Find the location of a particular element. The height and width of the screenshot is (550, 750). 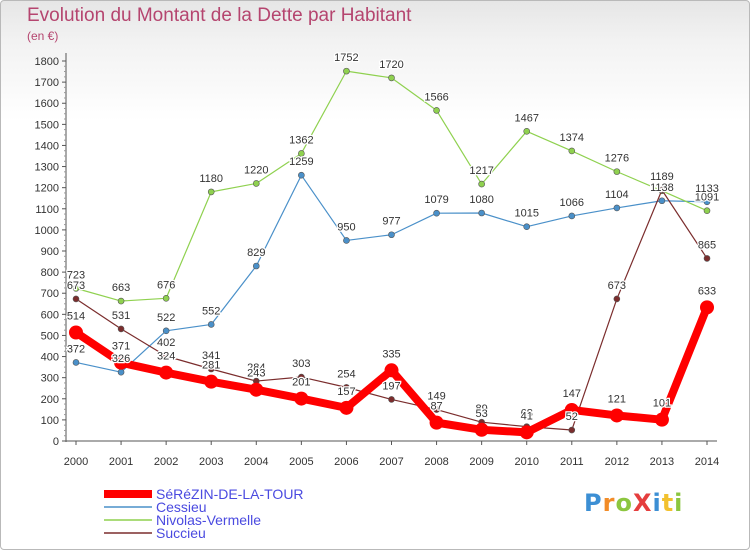

data-label: 341 is located at coordinates (211, 356).